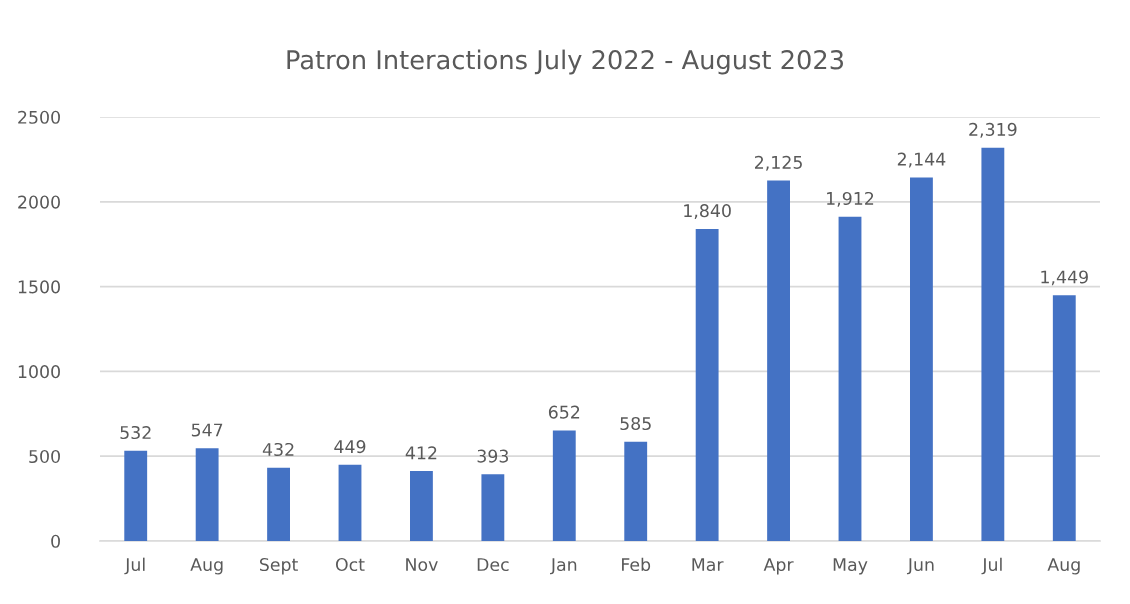  What do you see at coordinates (350, 564) in the screenshot?
I see `x-tick-label: Oct` at bounding box center [350, 564].